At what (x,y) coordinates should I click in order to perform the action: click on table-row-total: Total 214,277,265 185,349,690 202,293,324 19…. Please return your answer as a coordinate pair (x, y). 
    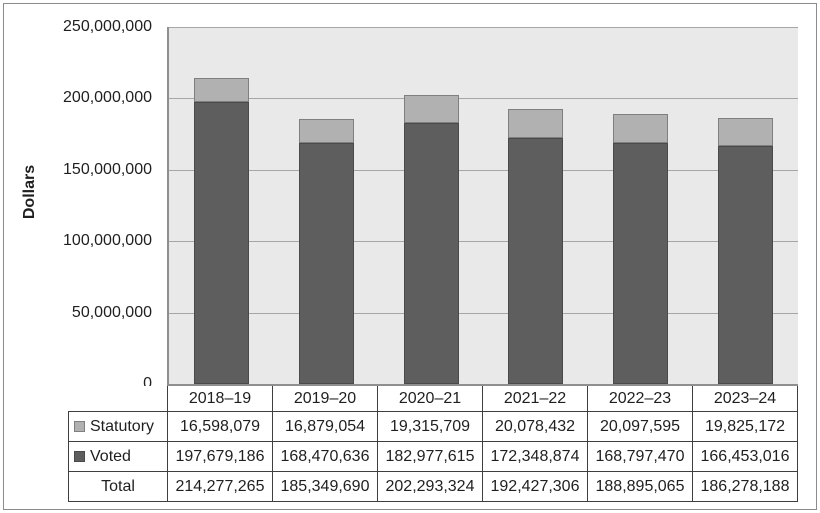
    Looking at the image, I should click on (433, 486).